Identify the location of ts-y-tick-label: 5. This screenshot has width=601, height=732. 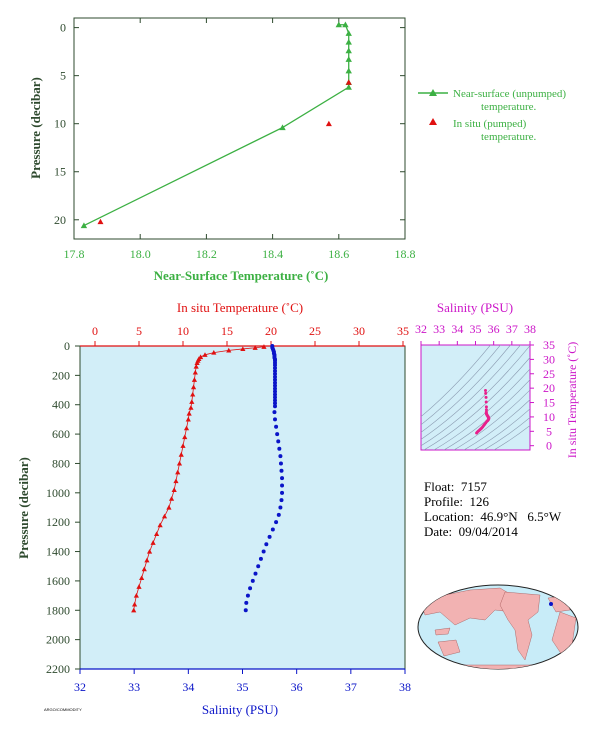
(549, 431).